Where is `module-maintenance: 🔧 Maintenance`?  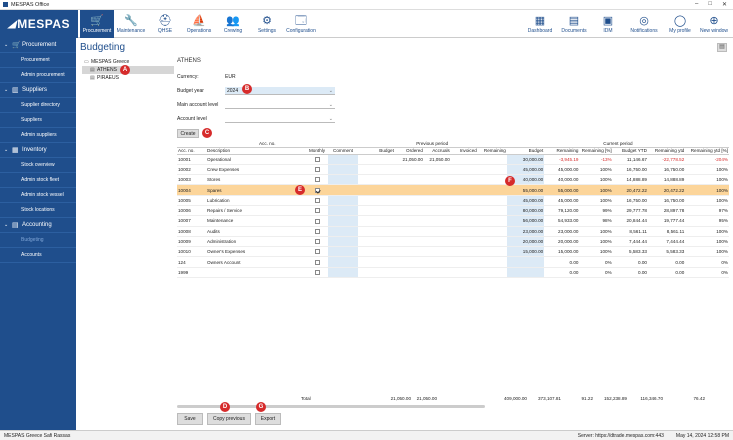 module-maintenance: 🔧 Maintenance is located at coordinates (131, 24).